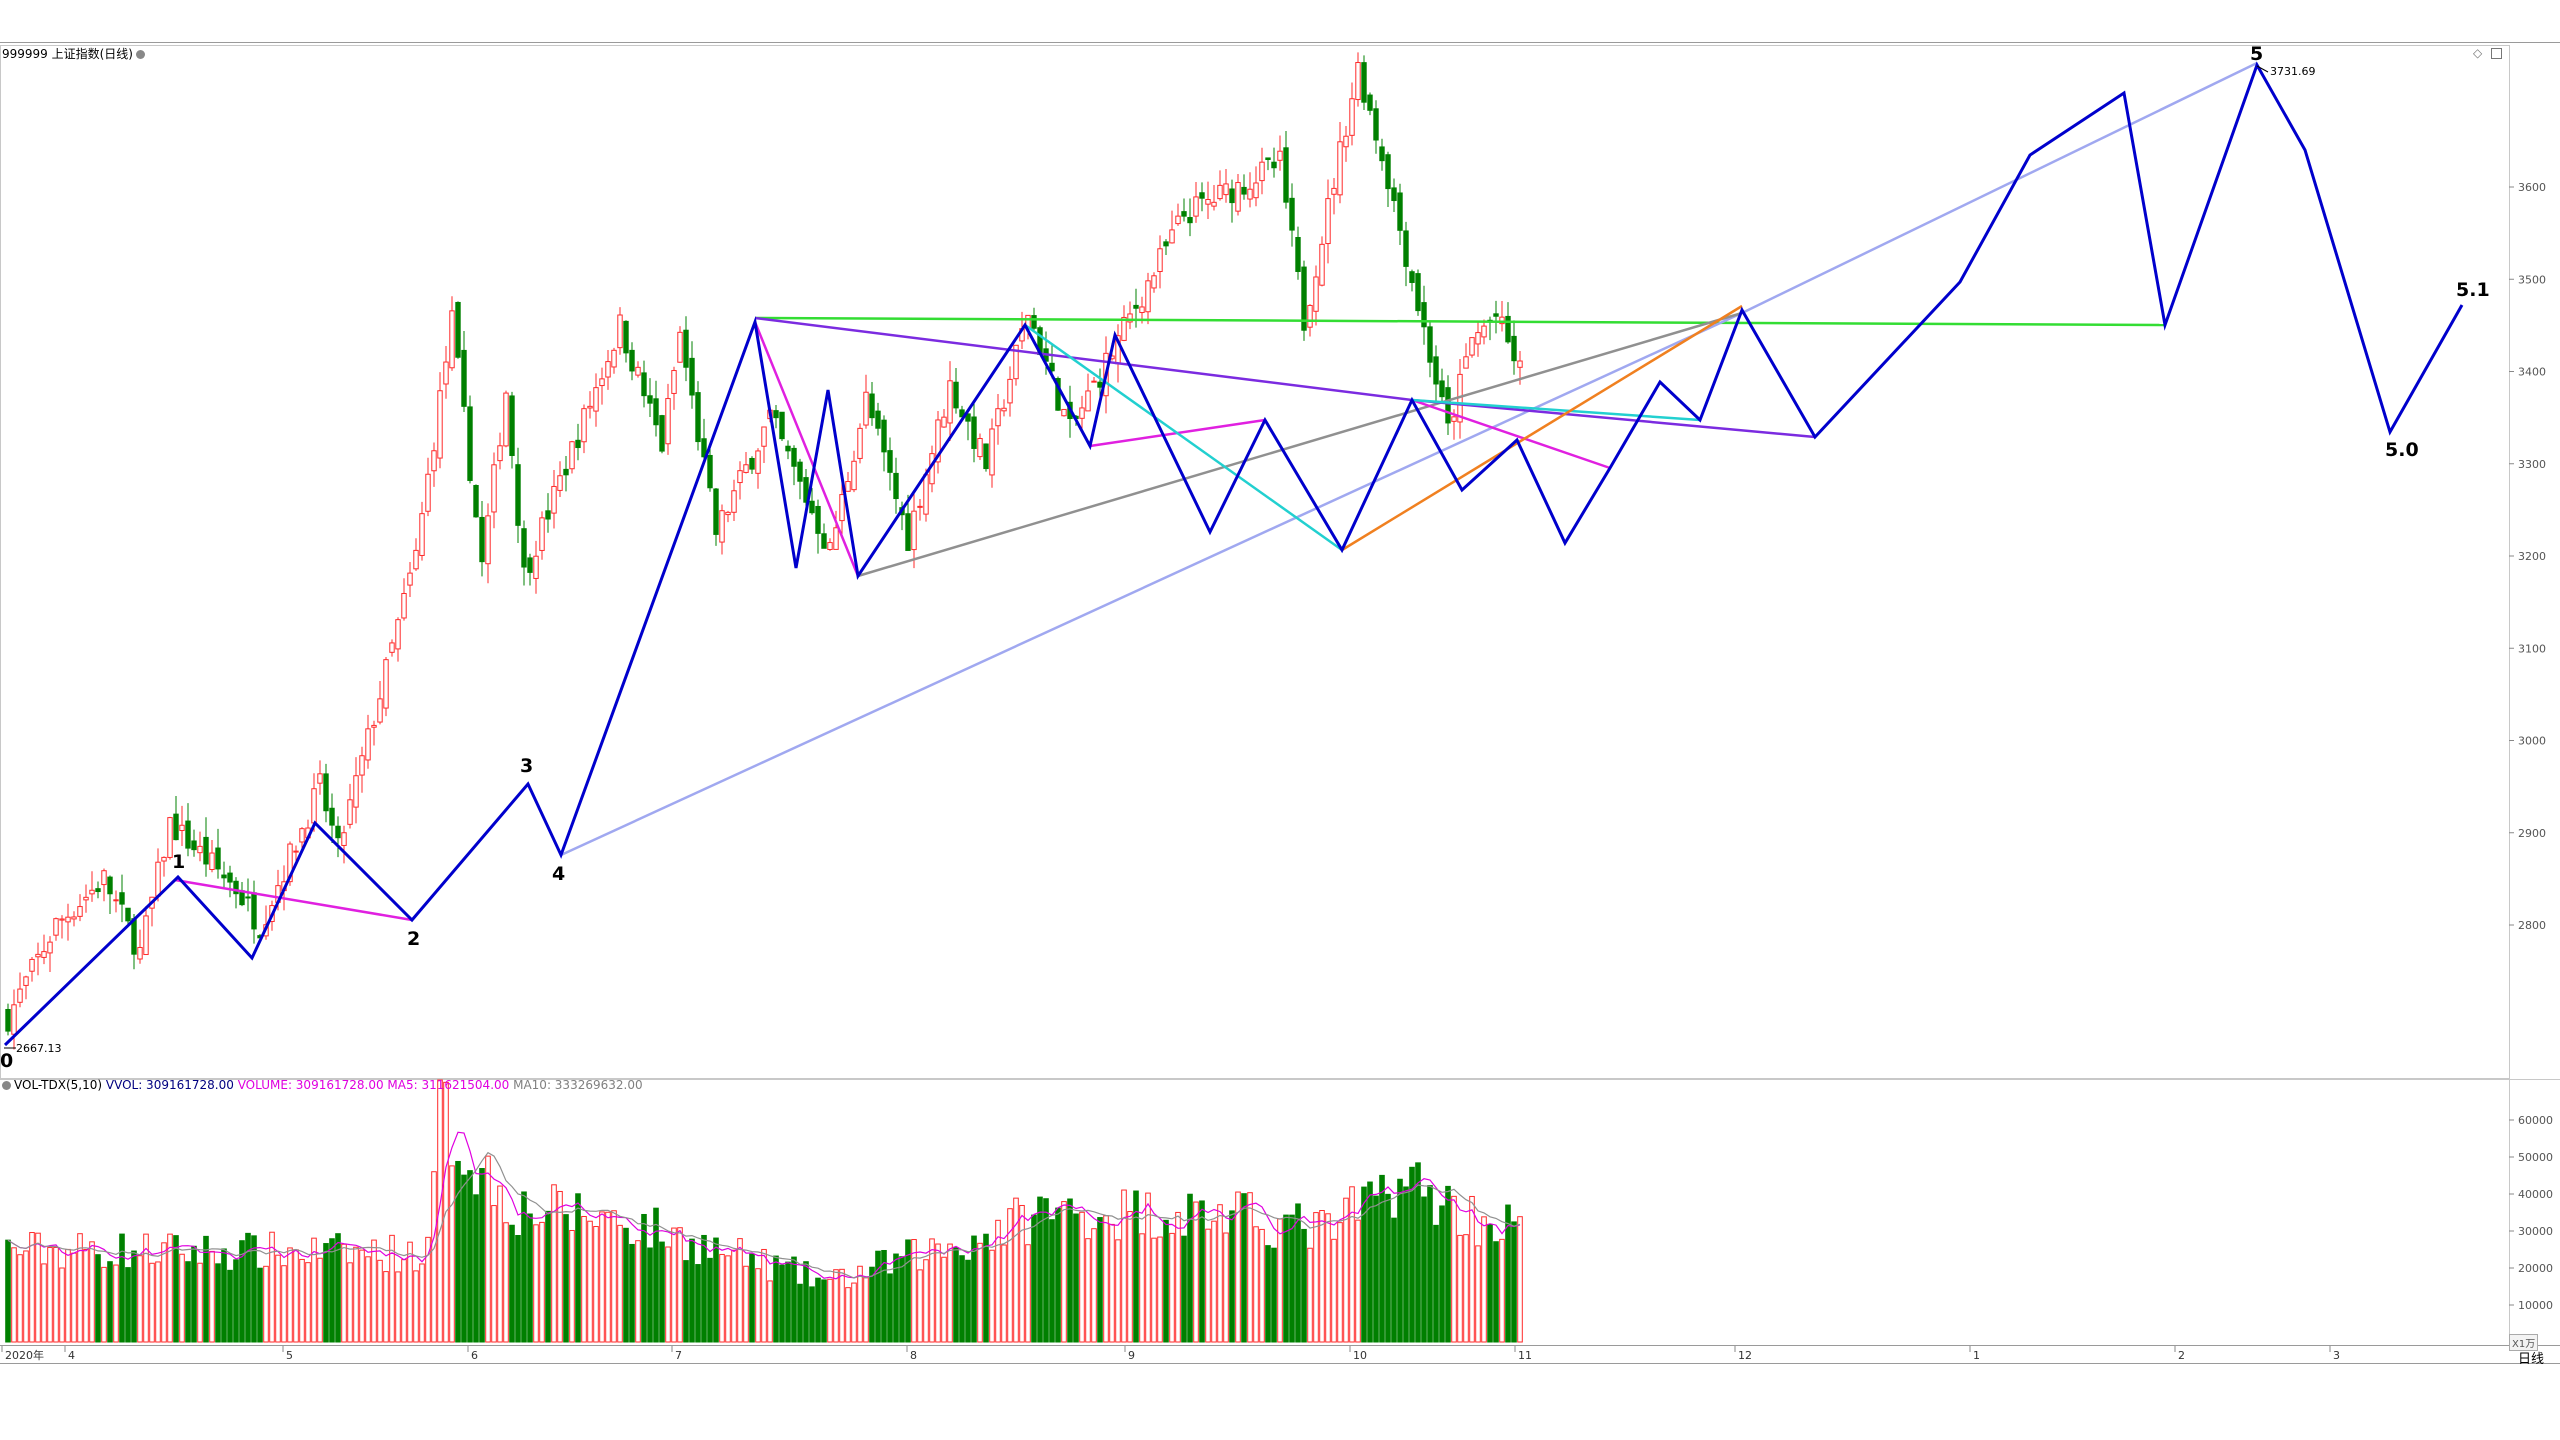 The height and width of the screenshot is (1440, 2560). Describe the element at coordinates (1745, 1355) in the screenshot. I see `time-tick-label: 12` at that location.